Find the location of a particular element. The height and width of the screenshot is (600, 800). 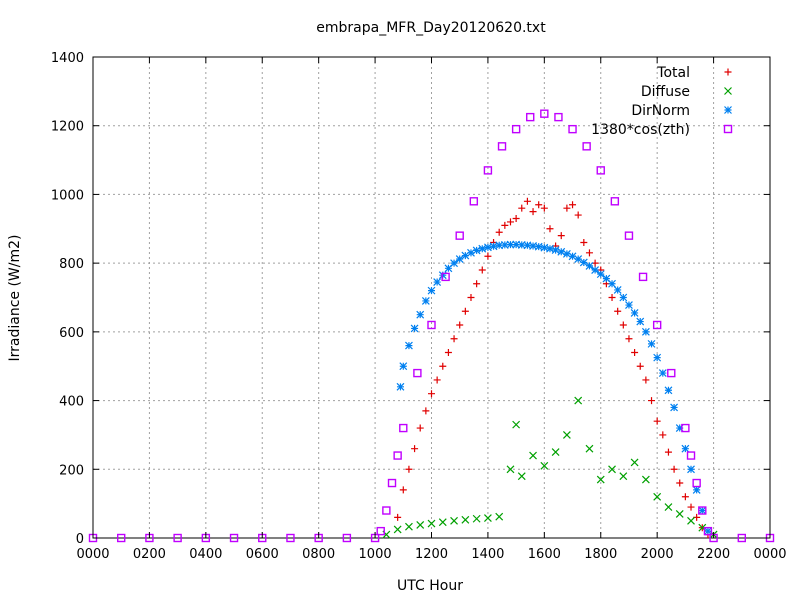

legend-label: Total is located at coordinates (673, 73).